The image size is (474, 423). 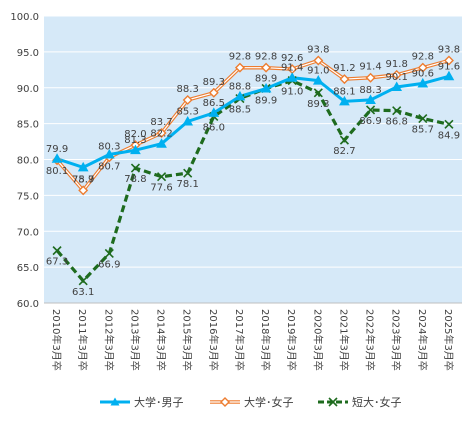 What do you see at coordinates (161, 134) in the screenshot?
I see `data-label-university-men: 82.2` at bounding box center [161, 134].